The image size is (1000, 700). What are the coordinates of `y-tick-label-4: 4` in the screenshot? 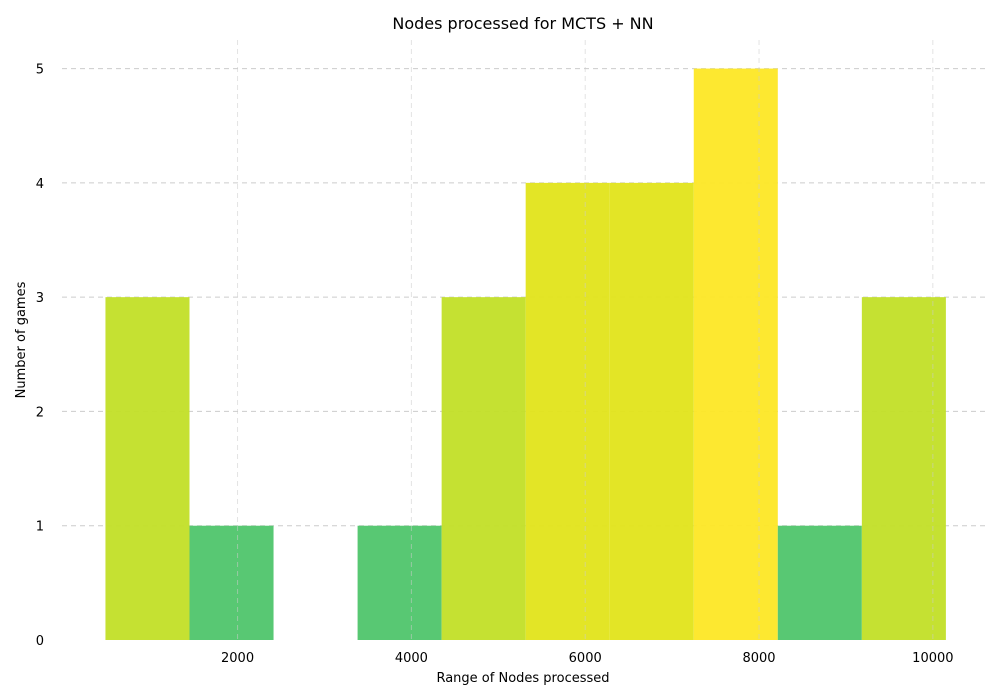 It's located at (40, 184).